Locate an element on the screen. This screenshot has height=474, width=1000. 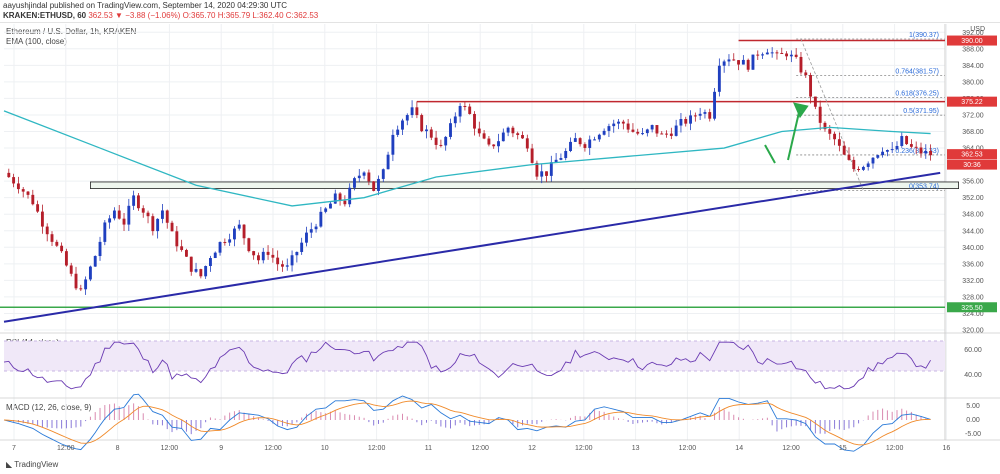
fib-level-label: 0.764(381.57) is located at coordinates (917, 71).